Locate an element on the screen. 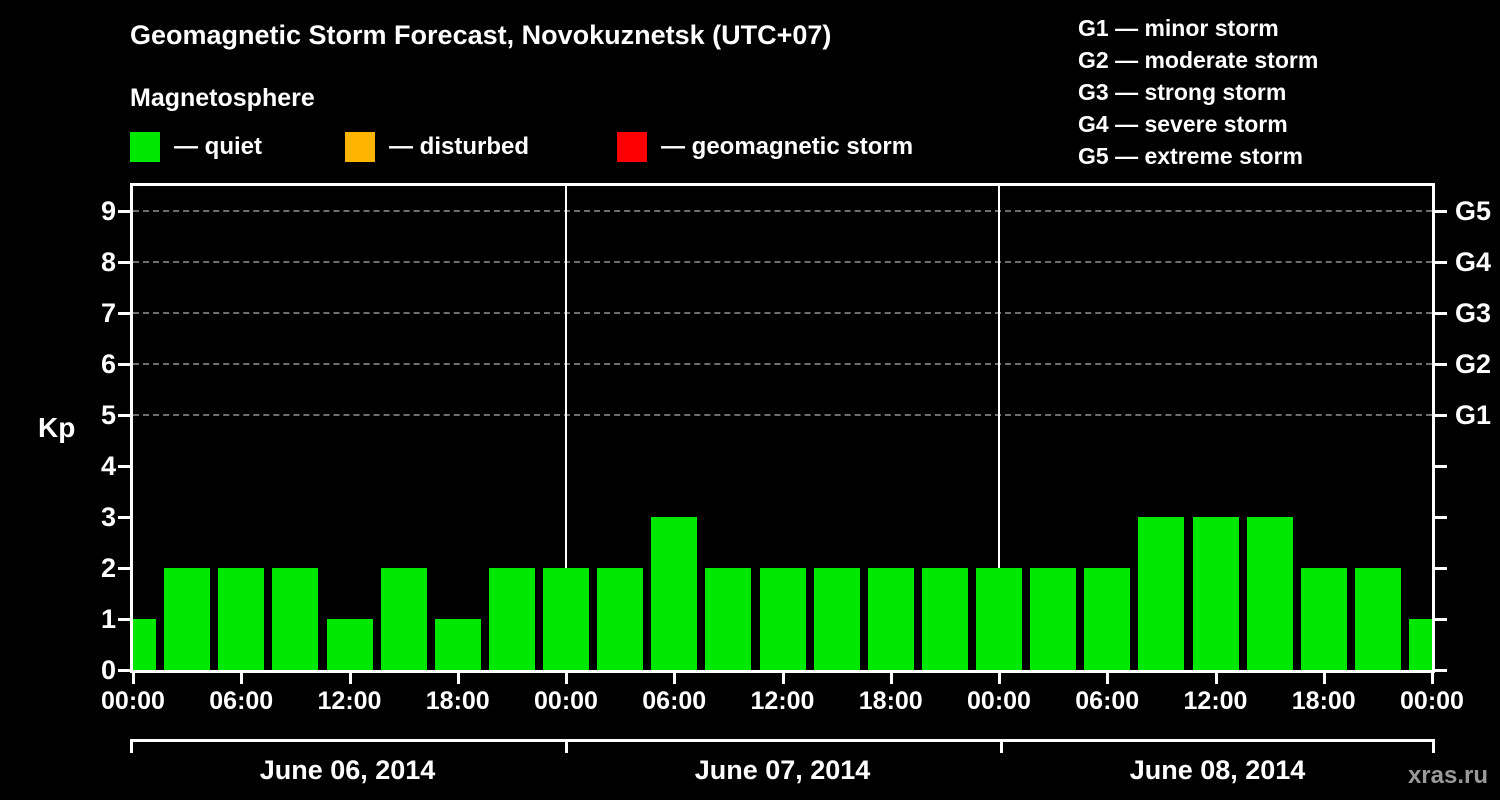 This screenshot has height=800, width=1500. right-axis-label-g5: G5 is located at coordinates (1473, 211).